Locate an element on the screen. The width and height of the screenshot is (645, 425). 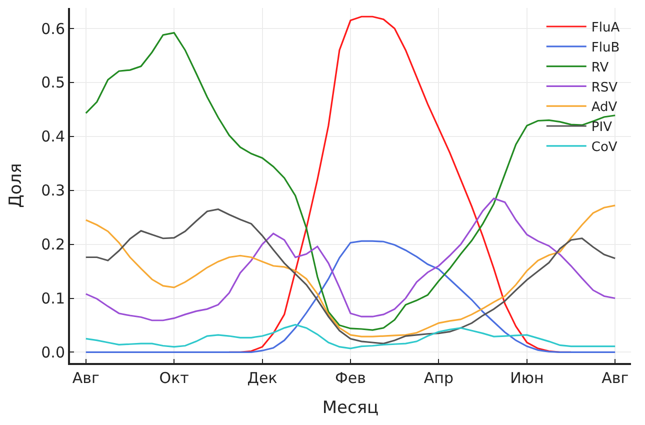
legend-label: FluB is located at coordinates (605, 48).